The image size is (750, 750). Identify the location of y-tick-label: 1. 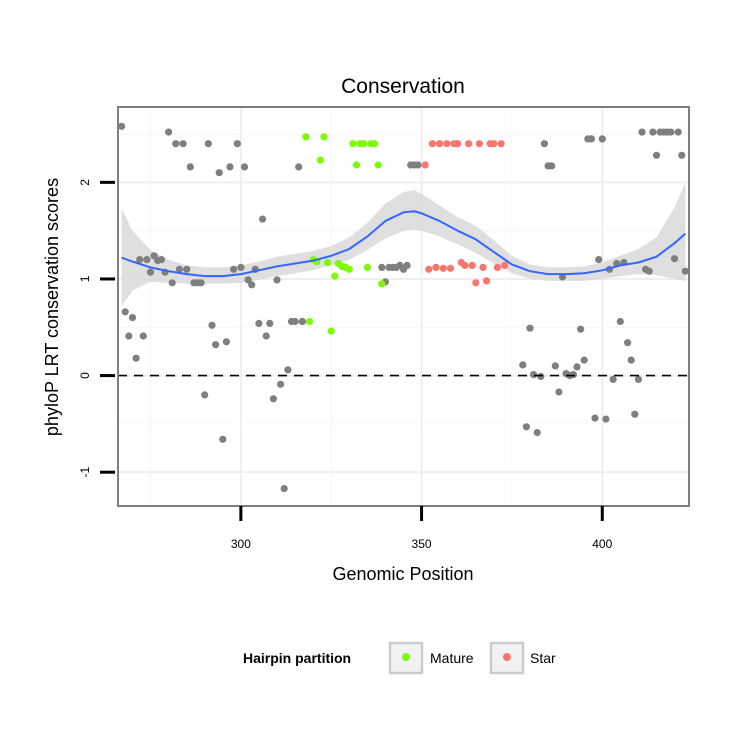
(85, 278).